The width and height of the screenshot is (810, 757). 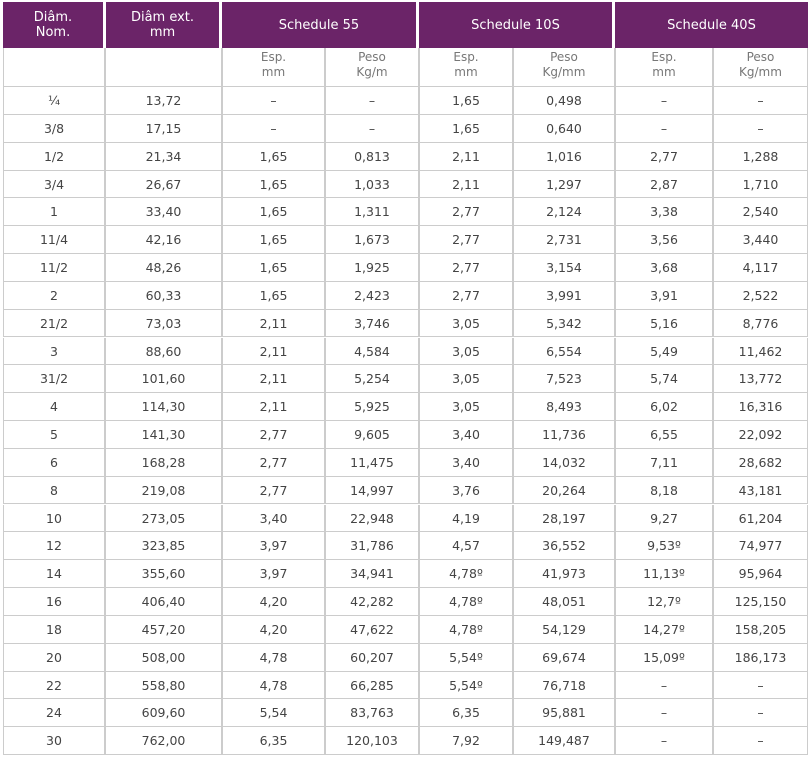 I want to click on cell-text: 4,20, so click(x=273, y=629).